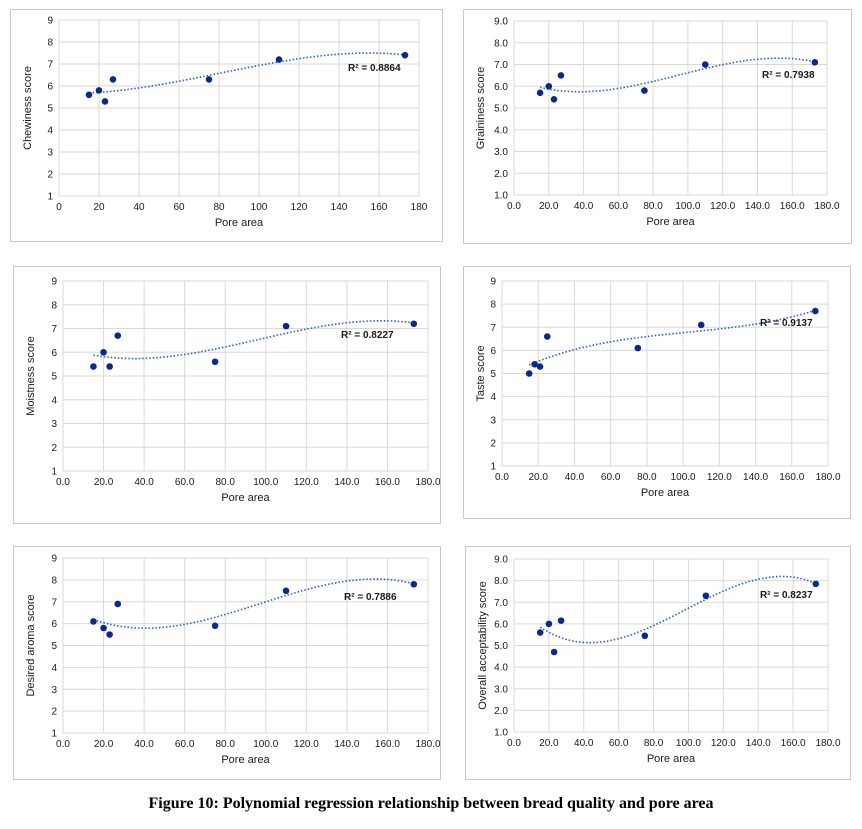 Image resolution: width=862 pixels, height=829 pixels. Describe the element at coordinates (374, 68) in the screenshot. I see `r-squared-label: R² = 0.8864` at that location.